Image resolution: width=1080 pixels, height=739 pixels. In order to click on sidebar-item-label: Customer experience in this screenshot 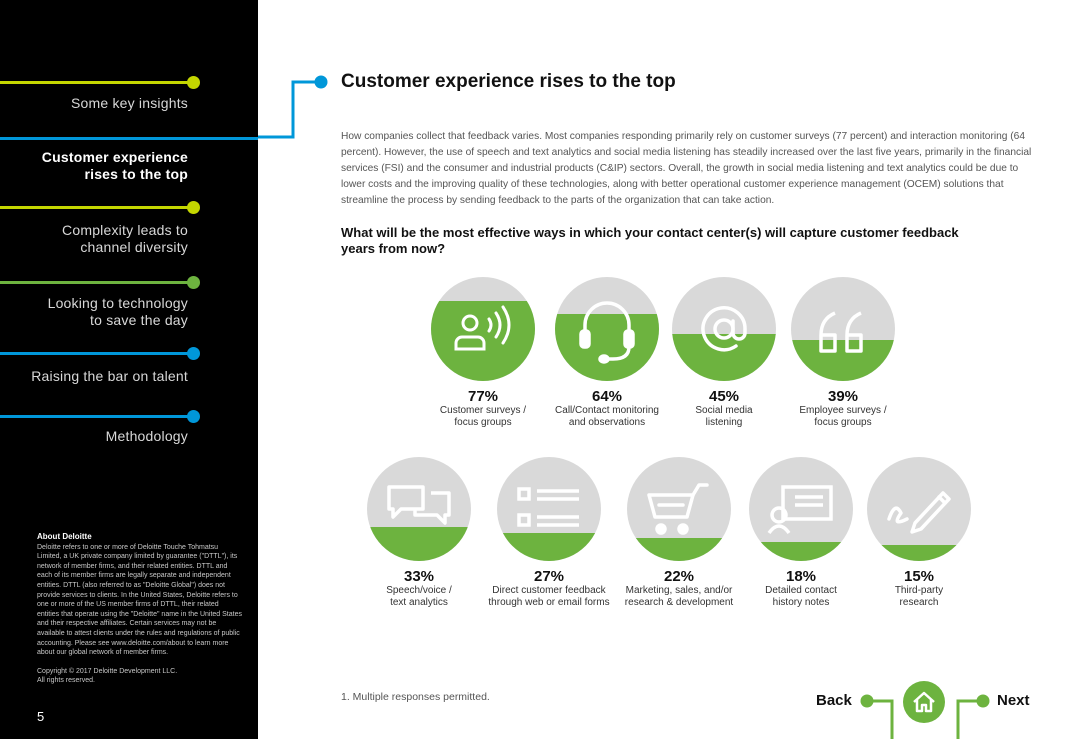, I will do `click(114, 157)`.